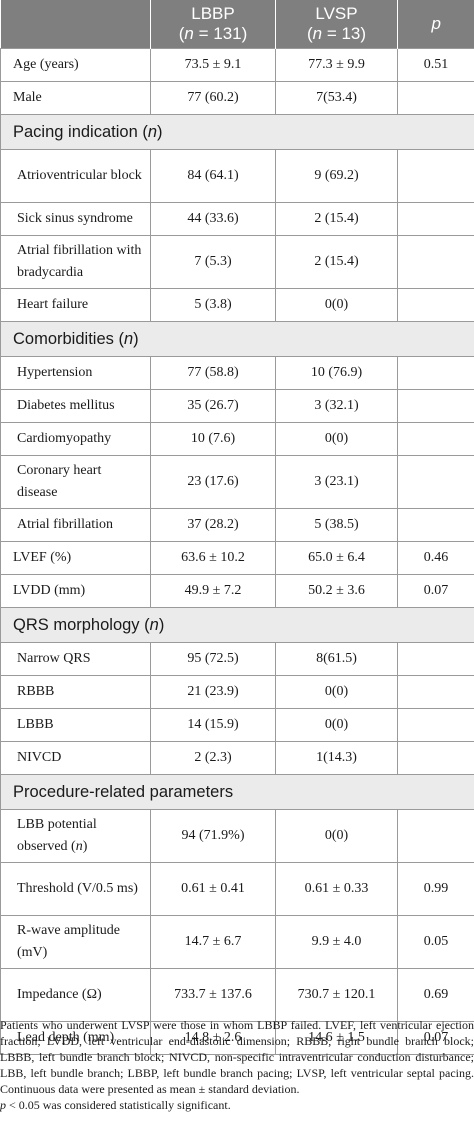 The width and height of the screenshot is (474, 1145). Describe the element at coordinates (213, 373) in the screenshot. I see `cell-lbbp: 77 (58.8)` at that location.